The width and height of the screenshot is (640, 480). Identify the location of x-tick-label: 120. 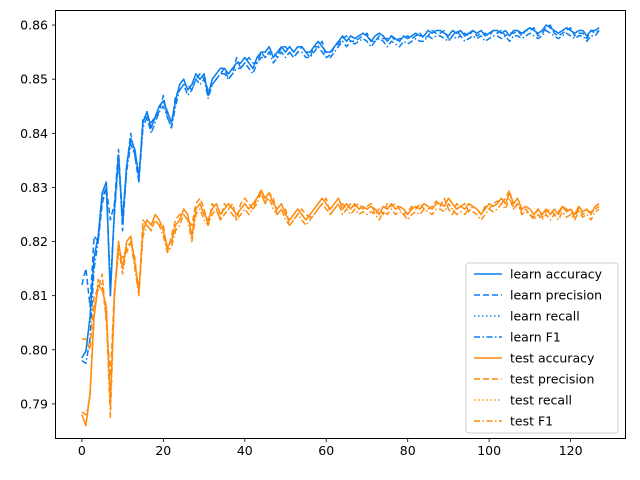
(571, 450).